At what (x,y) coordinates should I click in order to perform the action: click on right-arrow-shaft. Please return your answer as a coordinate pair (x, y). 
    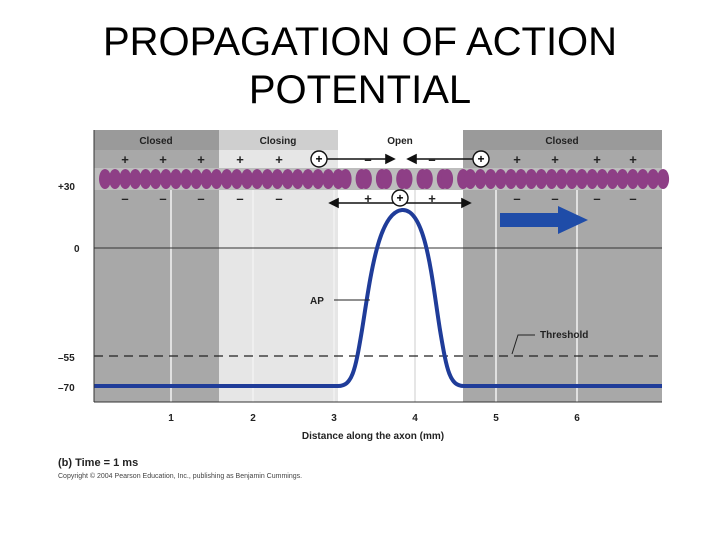
    Looking at the image, I should click on (530, 220).